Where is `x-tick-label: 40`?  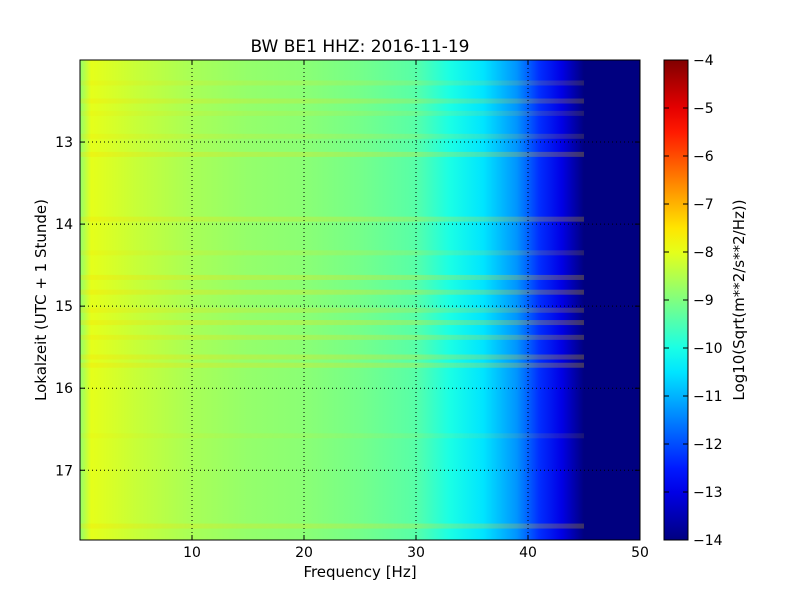
x-tick-label: 40 is located at coordinates (528, 553).